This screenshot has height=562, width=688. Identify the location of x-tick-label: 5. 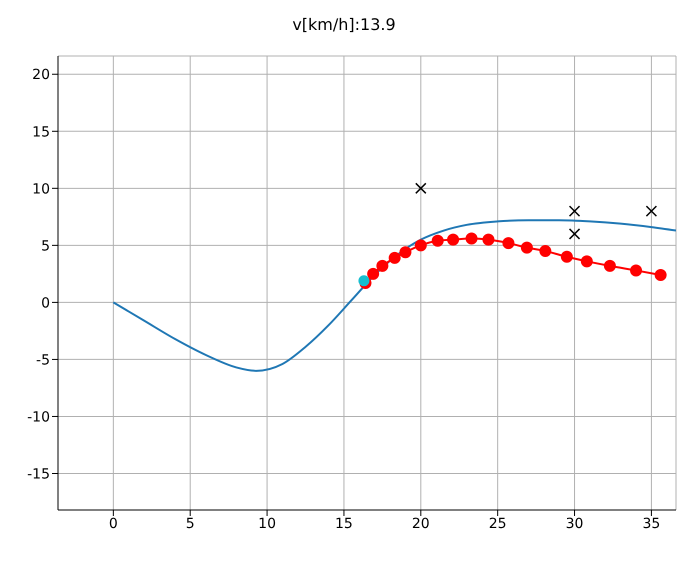
(190, 524).